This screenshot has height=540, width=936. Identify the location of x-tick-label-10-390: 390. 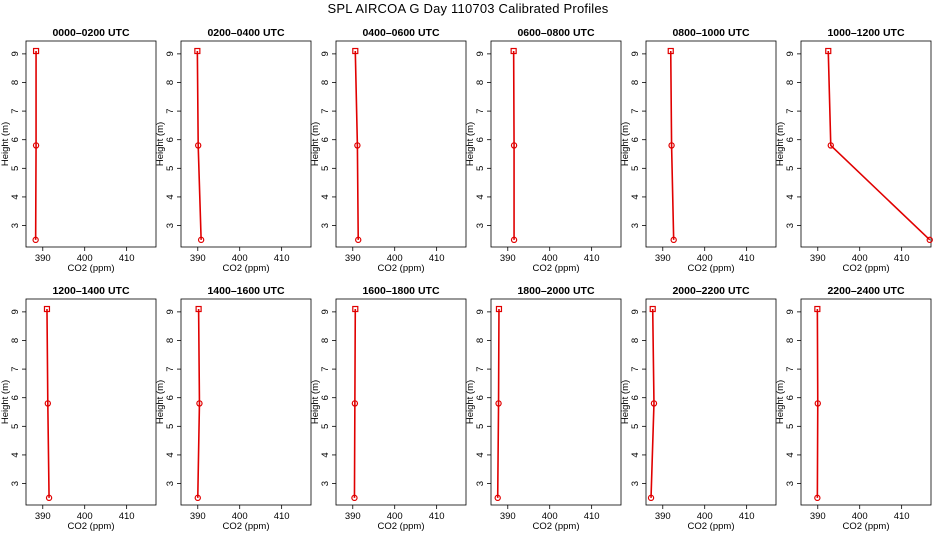
(663, 516).